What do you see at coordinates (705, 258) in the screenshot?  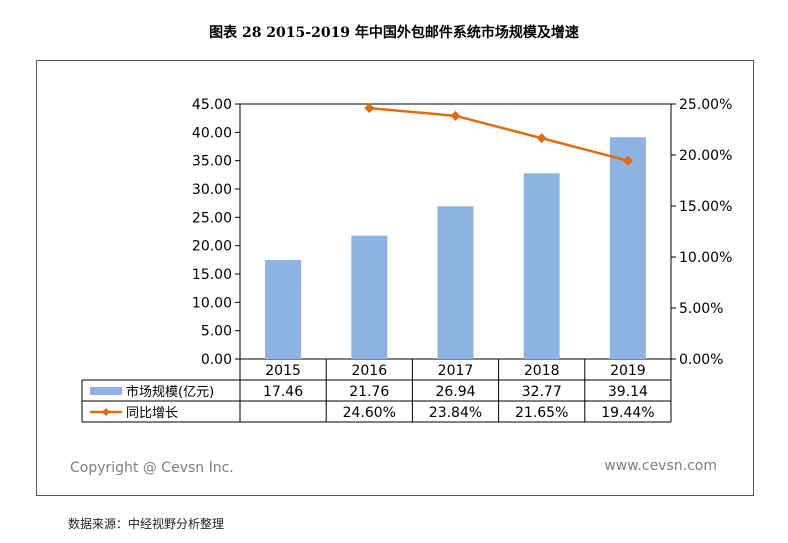 I see `y2-tick-label: 10.00%` at bounding box center [705, 258].